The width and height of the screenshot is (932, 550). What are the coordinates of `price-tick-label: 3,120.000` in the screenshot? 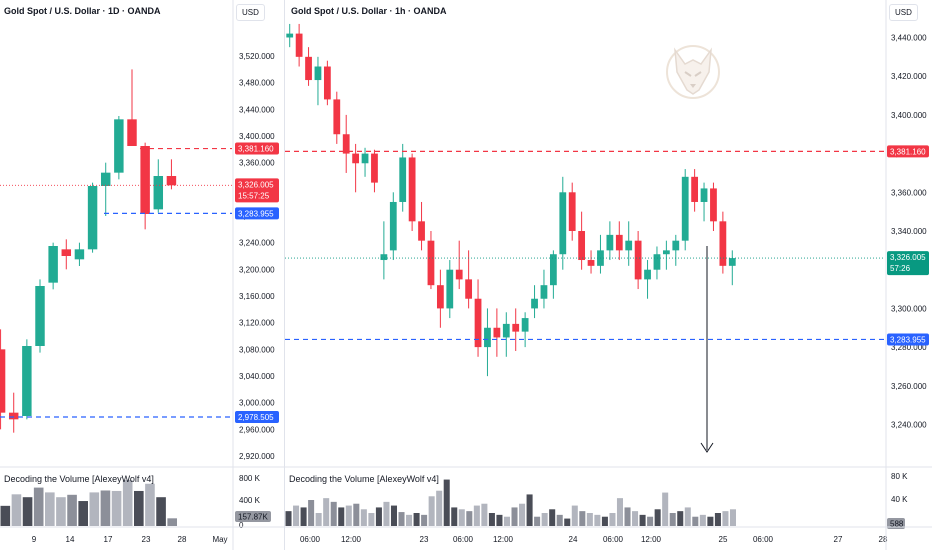 It's located at (257, 323).